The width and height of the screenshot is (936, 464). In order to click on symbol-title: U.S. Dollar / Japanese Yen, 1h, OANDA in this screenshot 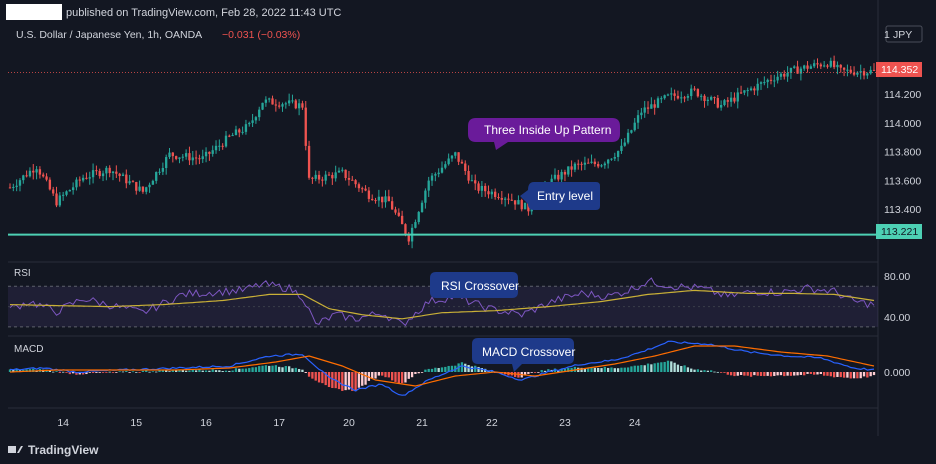, I will do `click(109, 35)`.